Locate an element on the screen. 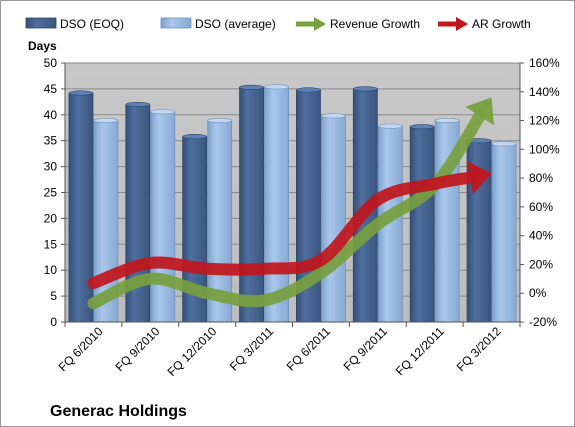 The width and height of the screenshot is (575, 427). y-left-tick-label: 35 is located at coordinates (51, 141).